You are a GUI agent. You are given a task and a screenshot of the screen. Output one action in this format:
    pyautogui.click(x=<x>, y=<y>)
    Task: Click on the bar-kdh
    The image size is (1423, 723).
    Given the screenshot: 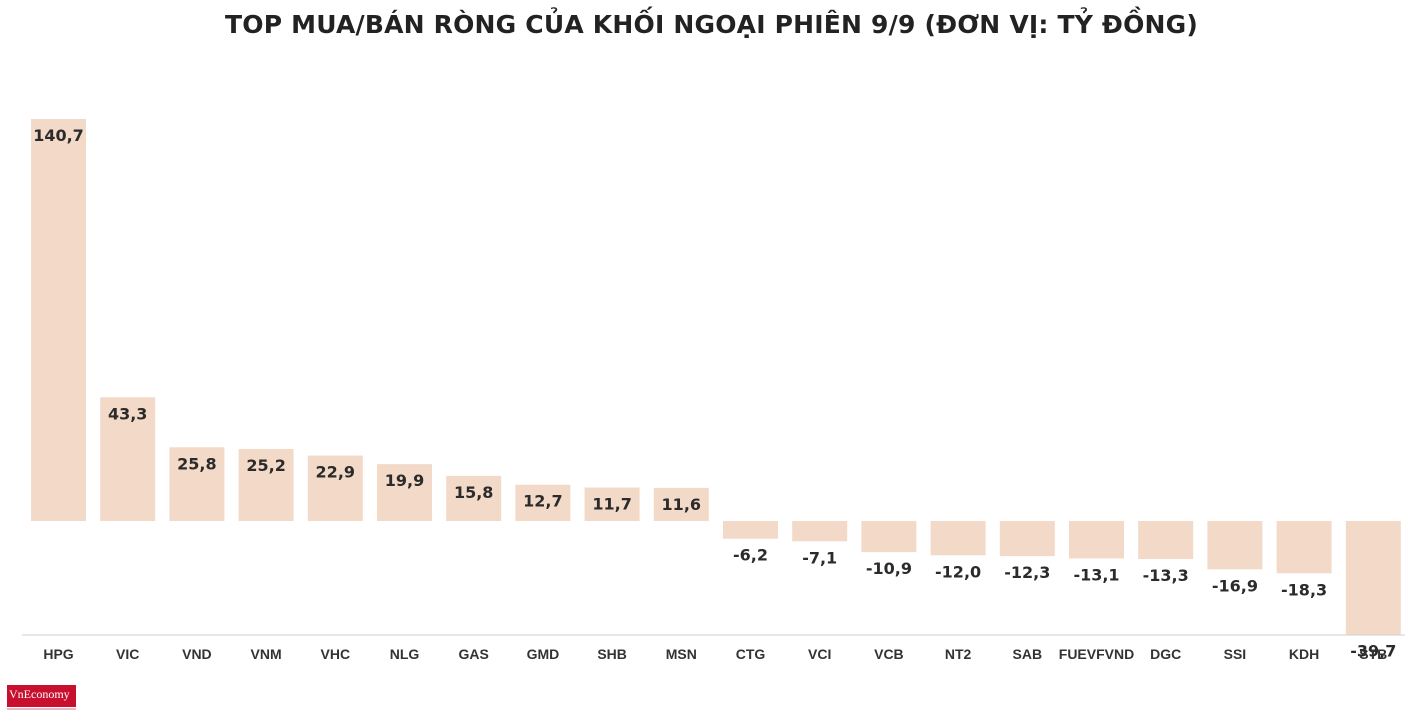 What is the action you would take?
    pyautogui.click(x=1304, y=547)
    